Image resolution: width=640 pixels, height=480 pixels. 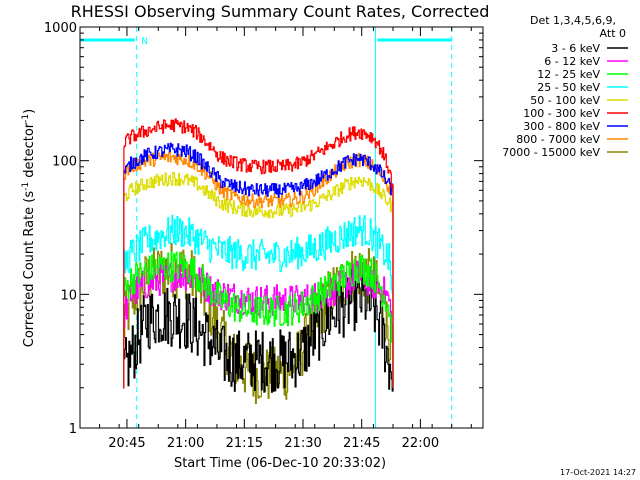 What do you see at coordinates (551, 152) in the screenshot?
I see `legend-label-8: 7000 - 15000 keV` at bounding box center [551, 152].